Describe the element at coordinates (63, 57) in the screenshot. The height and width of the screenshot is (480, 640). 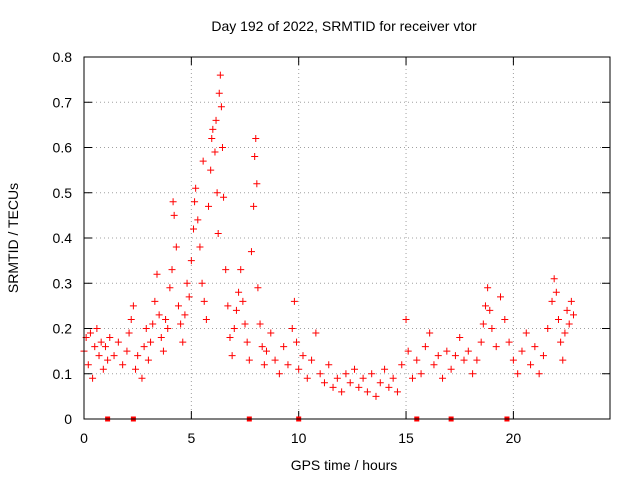
I see `y-tick-label: 0.8` at that location.